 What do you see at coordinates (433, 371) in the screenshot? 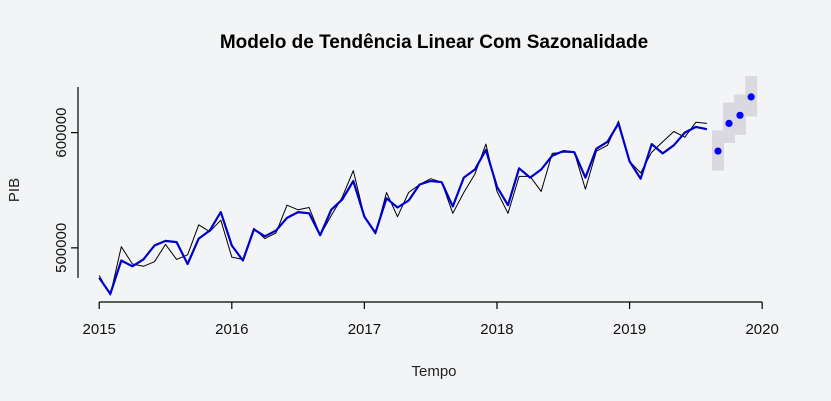
I see `x-axis-label: Tempo` at bounding box center [433, 371].